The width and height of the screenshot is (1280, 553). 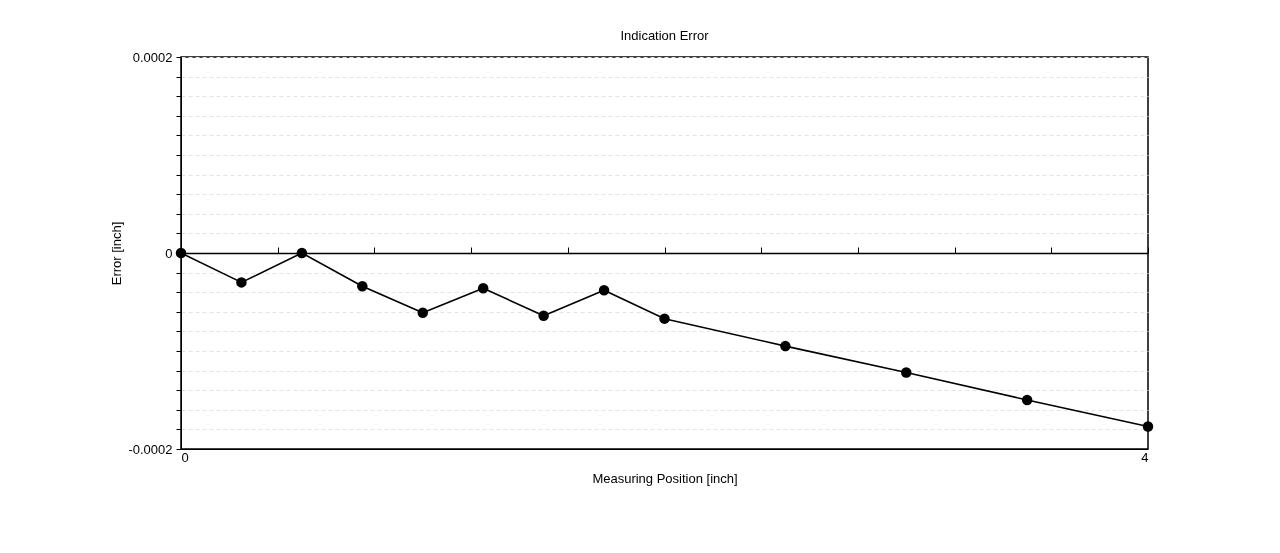 What do you see at coordinates (169, 253) in the screenshot?
I see `y-tick-label: 0` at bounding box center [169, 253].